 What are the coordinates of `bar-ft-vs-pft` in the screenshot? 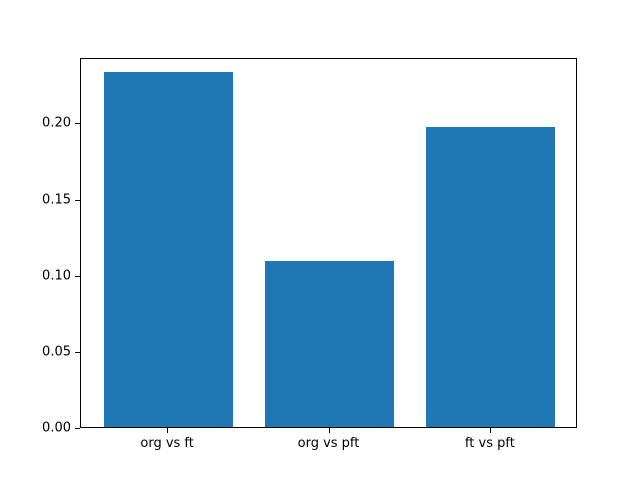 It's located at (491, 277).